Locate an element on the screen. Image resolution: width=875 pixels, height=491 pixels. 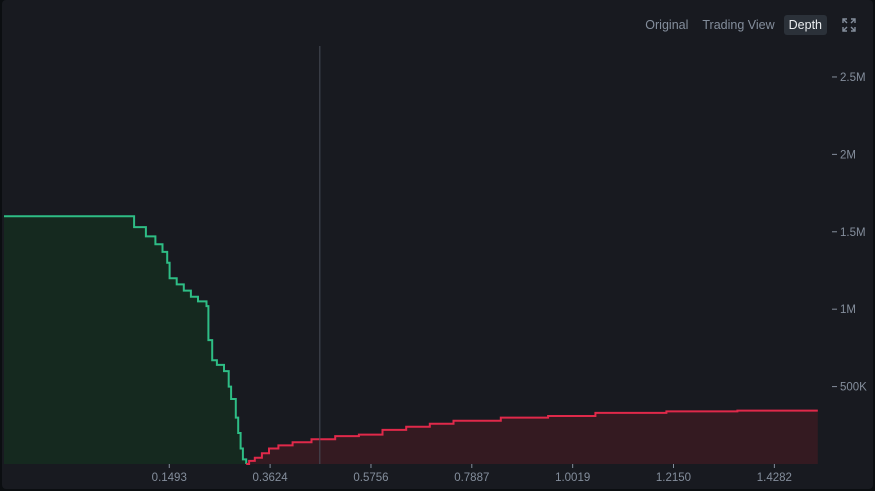
tab-trading-view: Trading View is located at coordinates (738, 25).